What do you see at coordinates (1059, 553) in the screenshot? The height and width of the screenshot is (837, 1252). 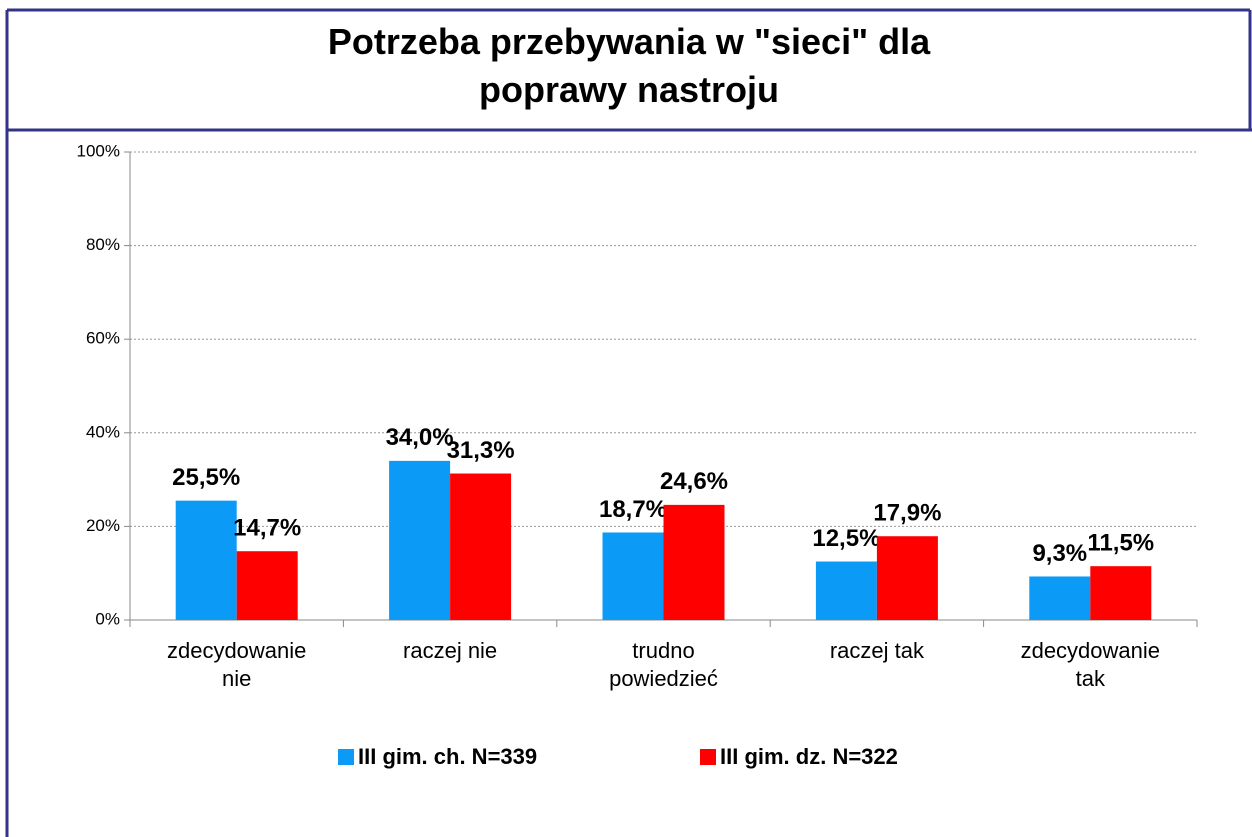 I see `data-label: 9,3%` at bounding box center [1059, 553].